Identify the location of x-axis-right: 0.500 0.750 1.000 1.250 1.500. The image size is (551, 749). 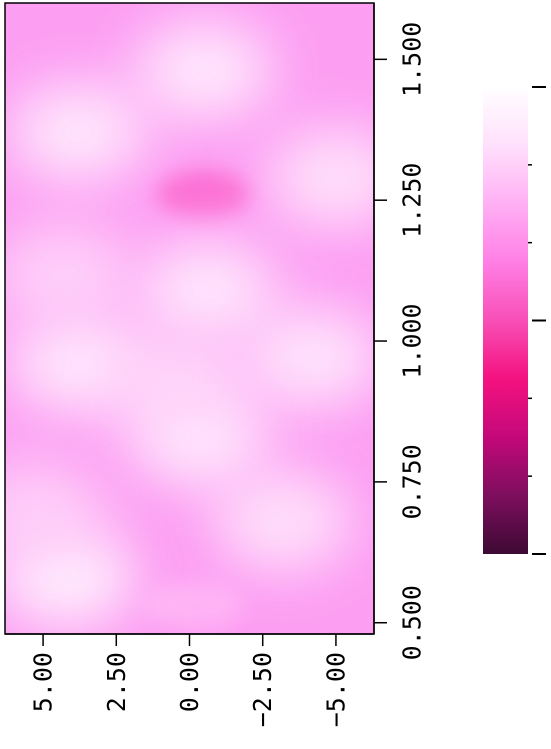
(400, 331).